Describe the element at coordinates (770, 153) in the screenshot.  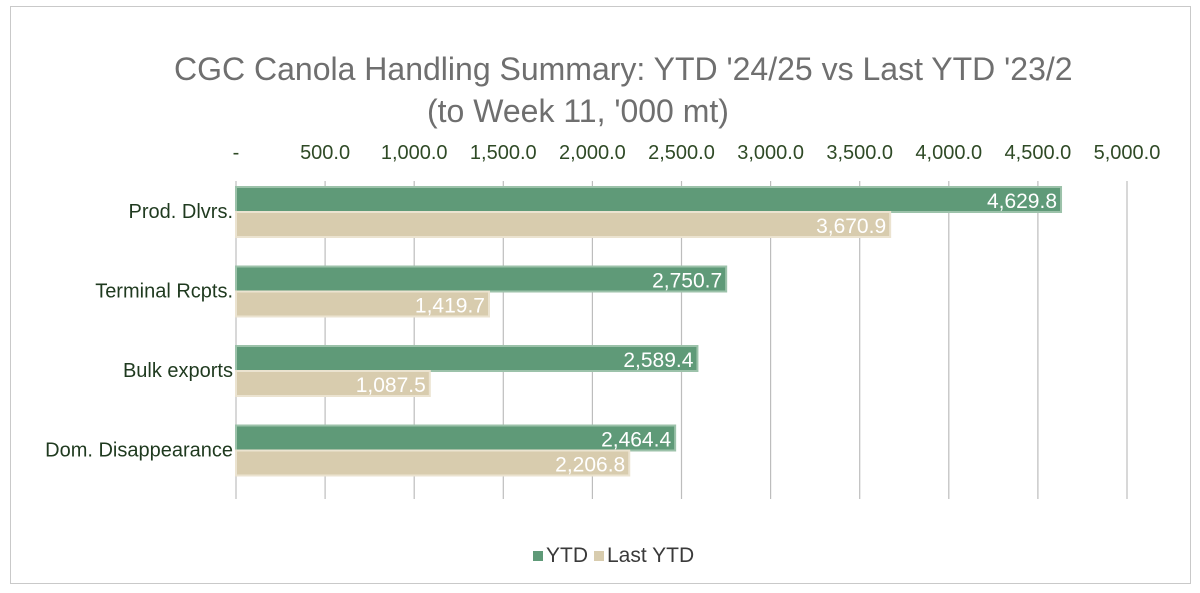
I see `x-tick-label: 3,000.0` at that location.